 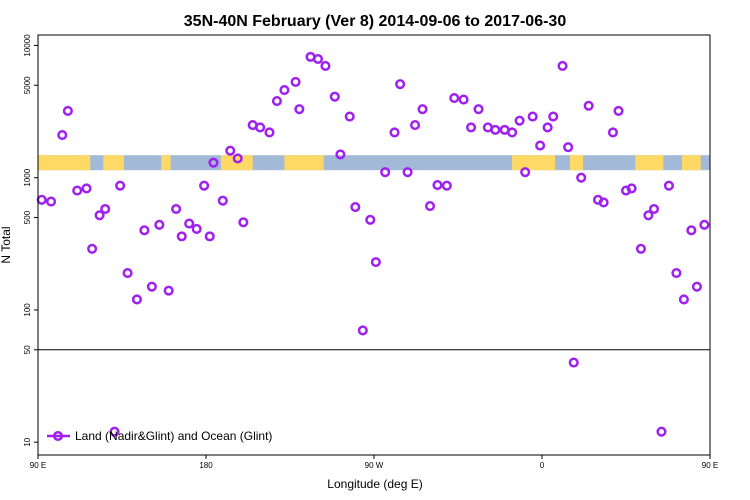 I want to click on y-tick-label: 1000, so click(x=27, y=177).